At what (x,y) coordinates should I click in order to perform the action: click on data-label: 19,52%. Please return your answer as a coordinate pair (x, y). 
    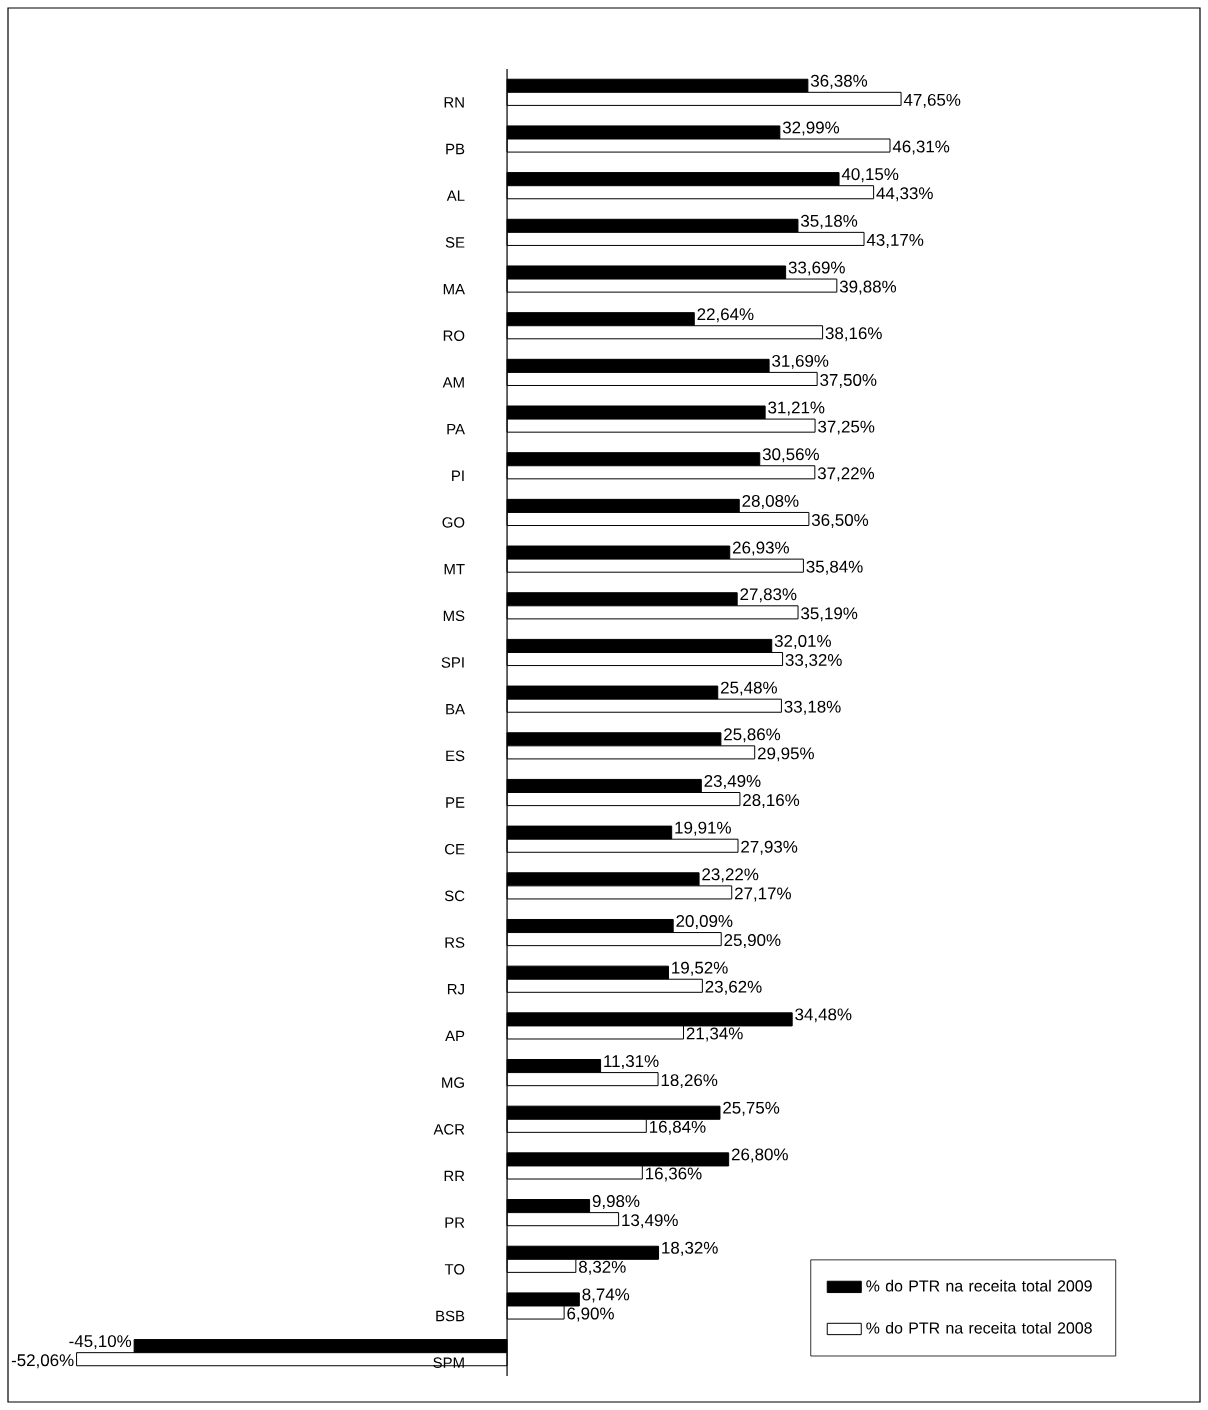
    Looking at the image, I should click on (700, 968).